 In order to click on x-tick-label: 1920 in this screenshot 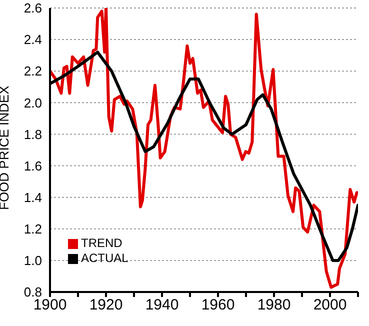, I will do `click(106, 305)`.